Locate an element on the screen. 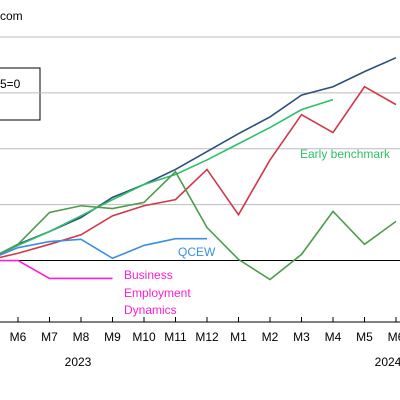  x-tick-label: M12 is located at coordinates (207, 337).